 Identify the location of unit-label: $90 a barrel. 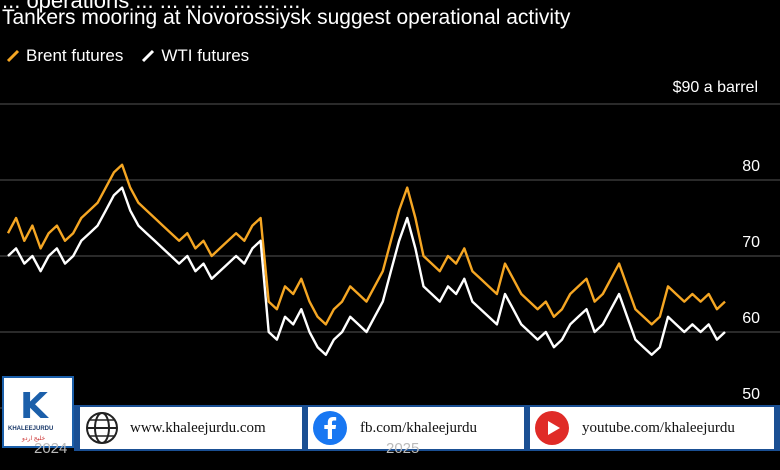
(715, 87).